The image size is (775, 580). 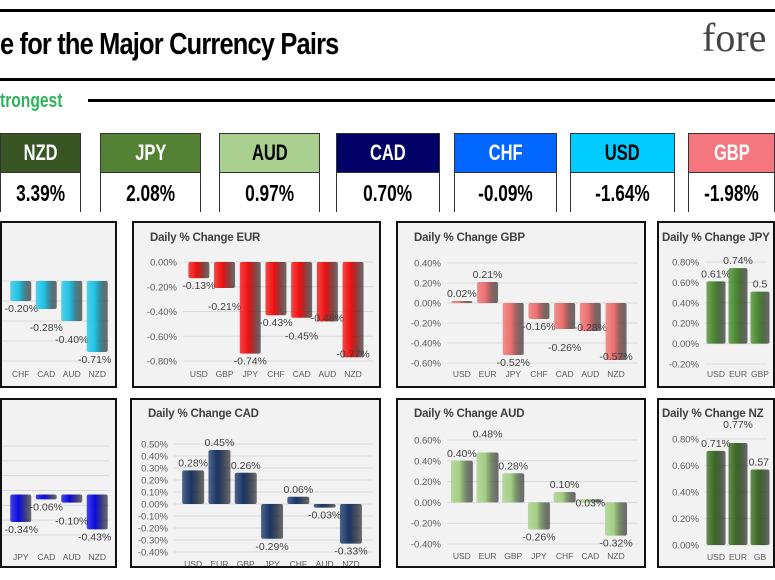 What do you see at coordinates (738, 425) in the screenshot?
I see `data-label: 0.77%` at bounding box center [738, 425].